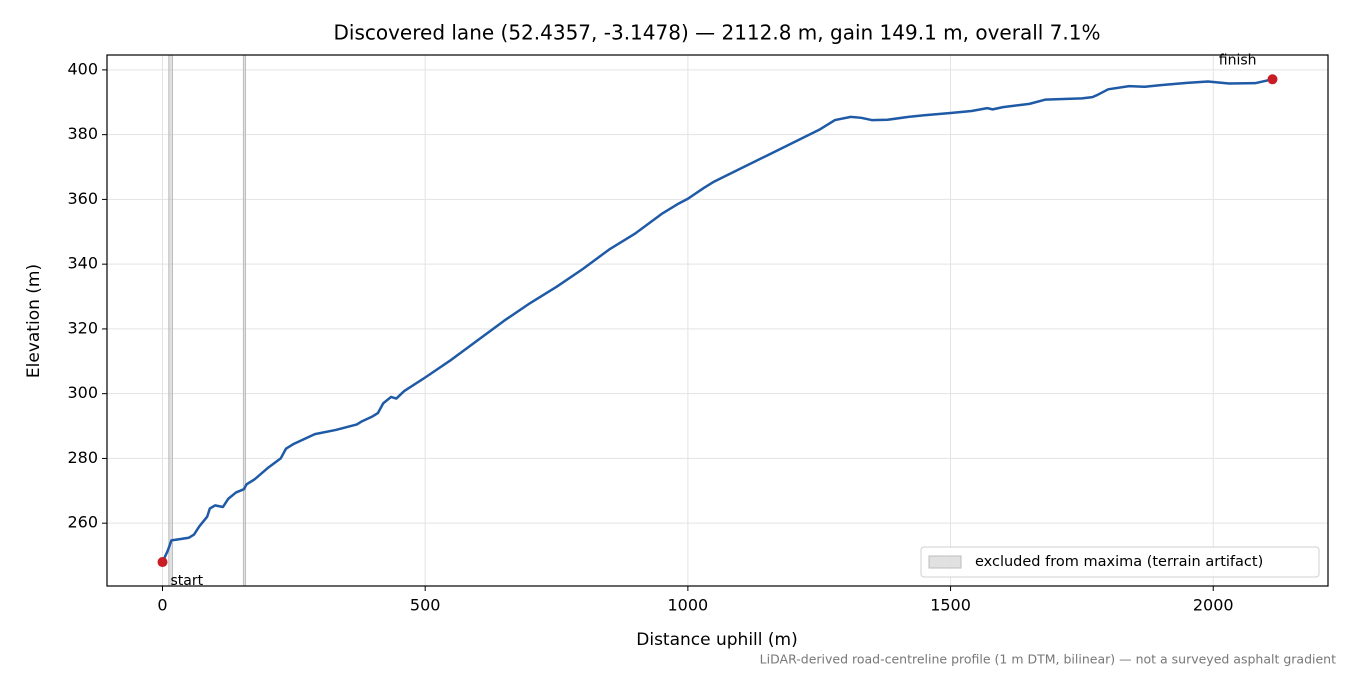 This screenshot has width=1350, height=675. What do you see at coordinates (82, 457) in the screenshot?
I see `y-tick-label: 280` at bounding box center [82, 457].